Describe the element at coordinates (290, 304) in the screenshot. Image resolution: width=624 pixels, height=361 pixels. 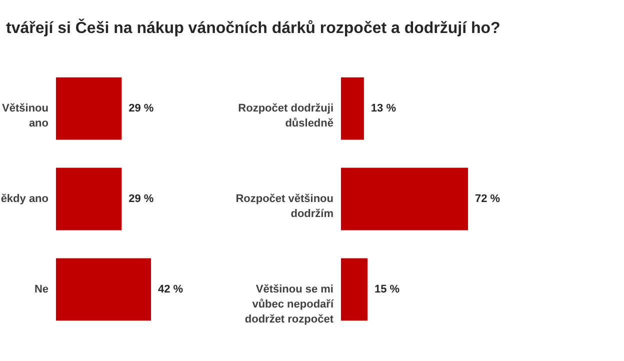
I see `y-tick-label: Většinou se mi vůbec nepodaří dodržet rozpočet` at that location.